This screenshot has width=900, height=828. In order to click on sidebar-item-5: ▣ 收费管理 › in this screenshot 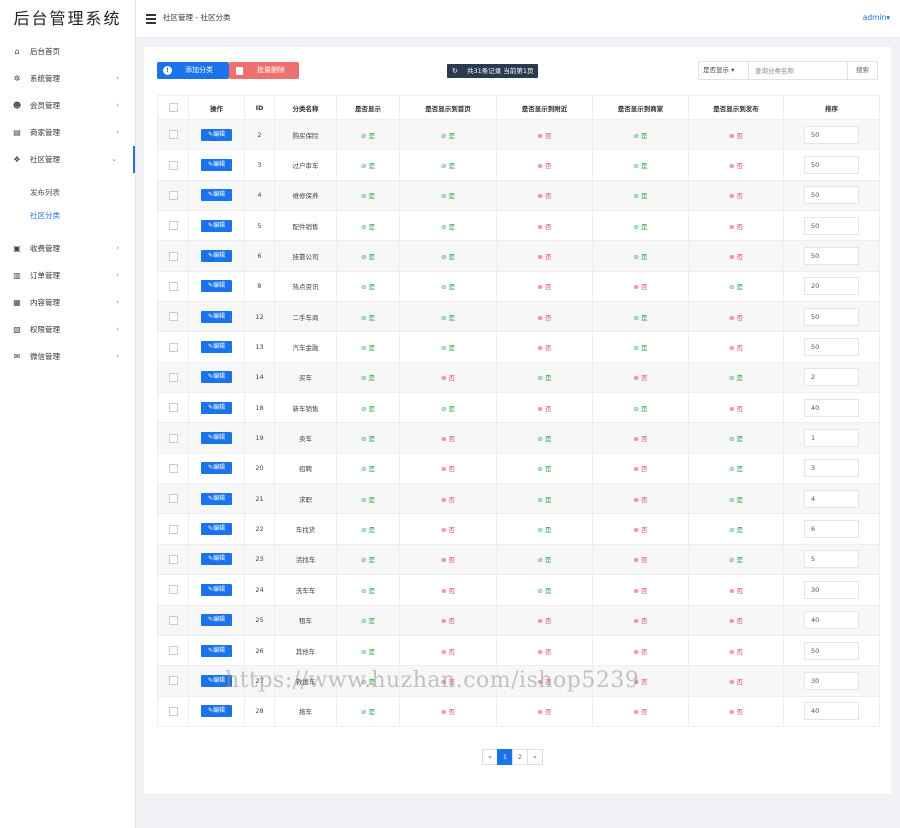, I will do `click(67, 248)`.